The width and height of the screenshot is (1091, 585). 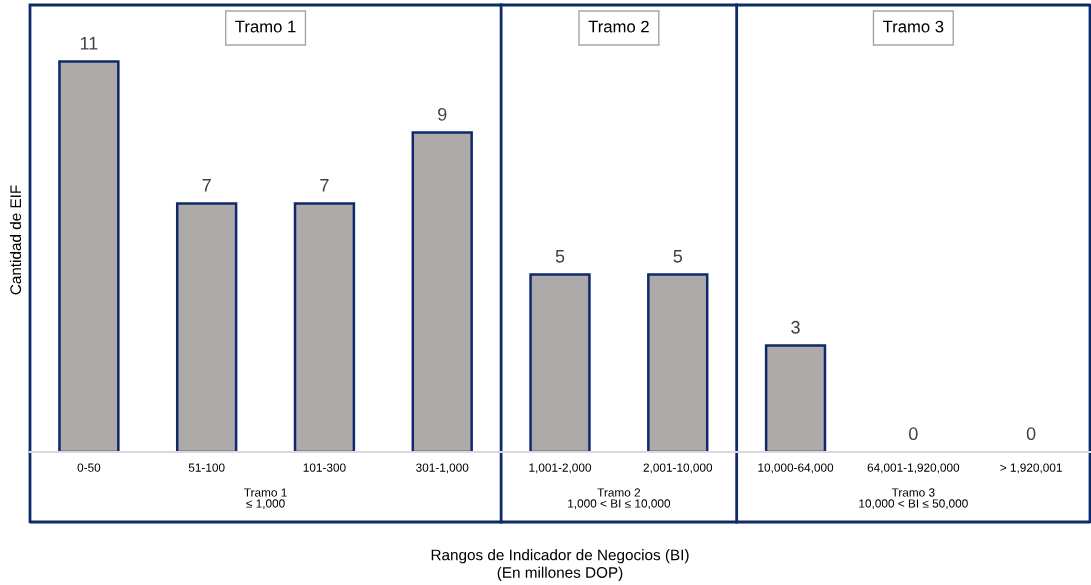 I want to click on x-tick-label: 101-300, so click(x=324, y=467).